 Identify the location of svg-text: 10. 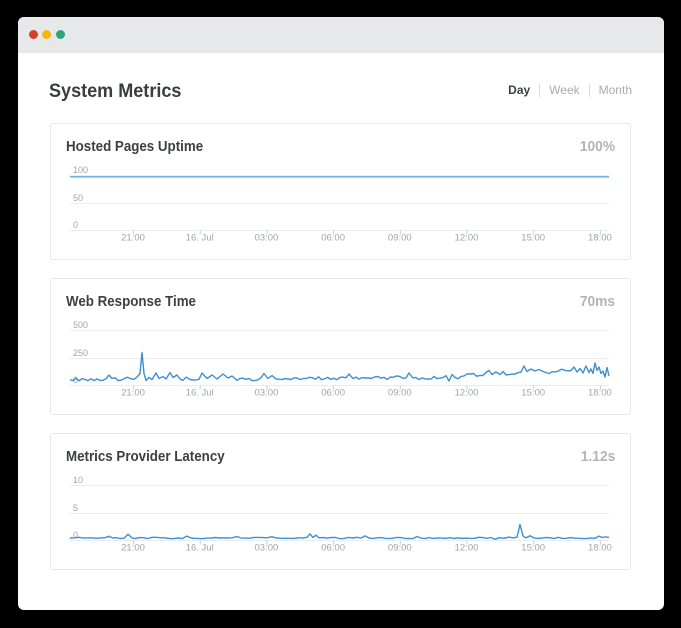
(78, 480).